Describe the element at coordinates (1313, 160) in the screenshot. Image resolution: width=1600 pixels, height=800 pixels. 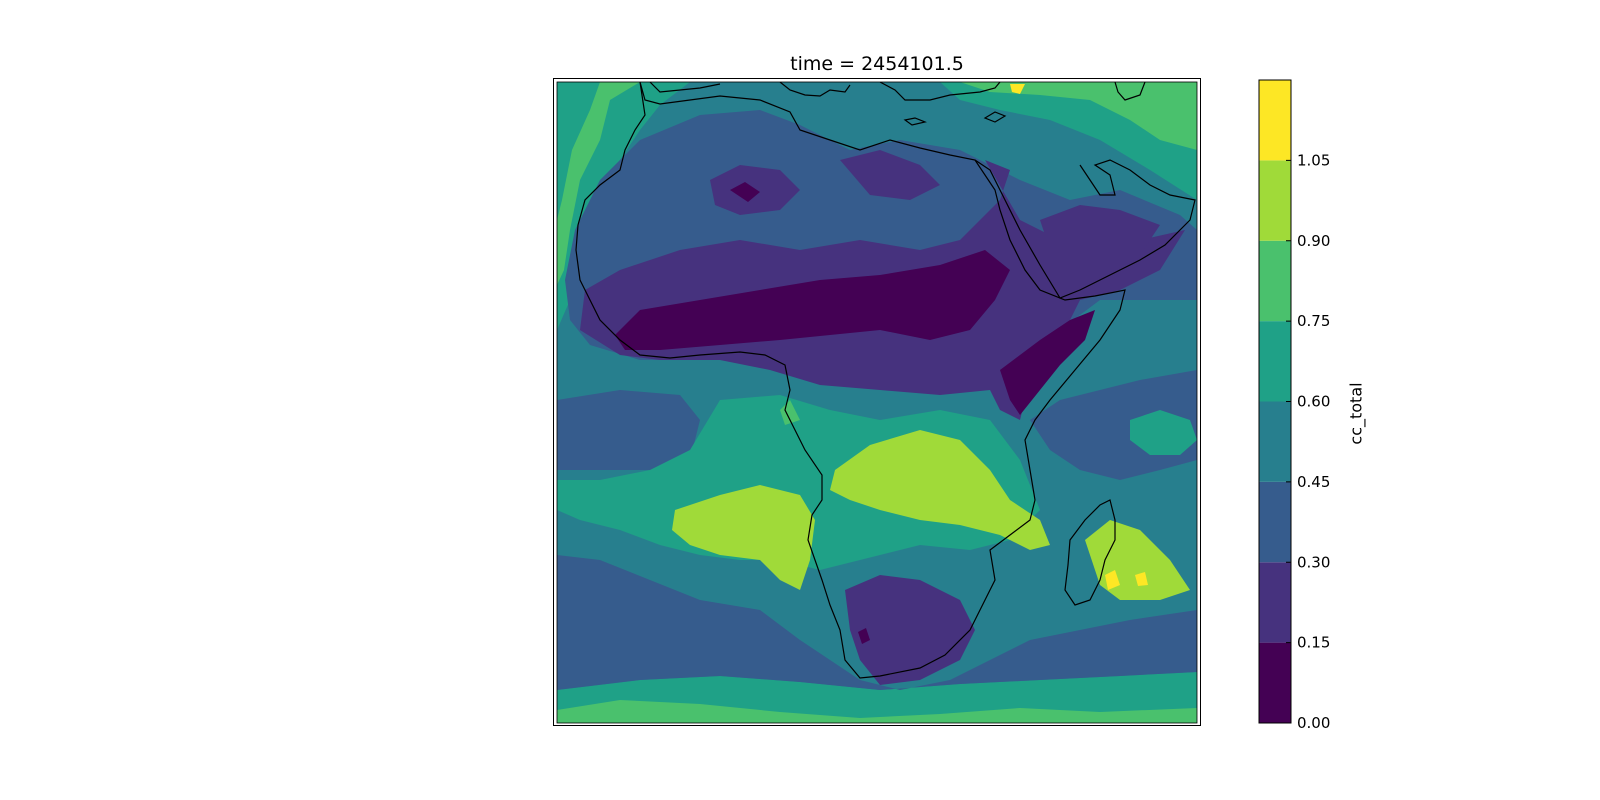
I see `colorbar-tick-label: 1.05` at that location.